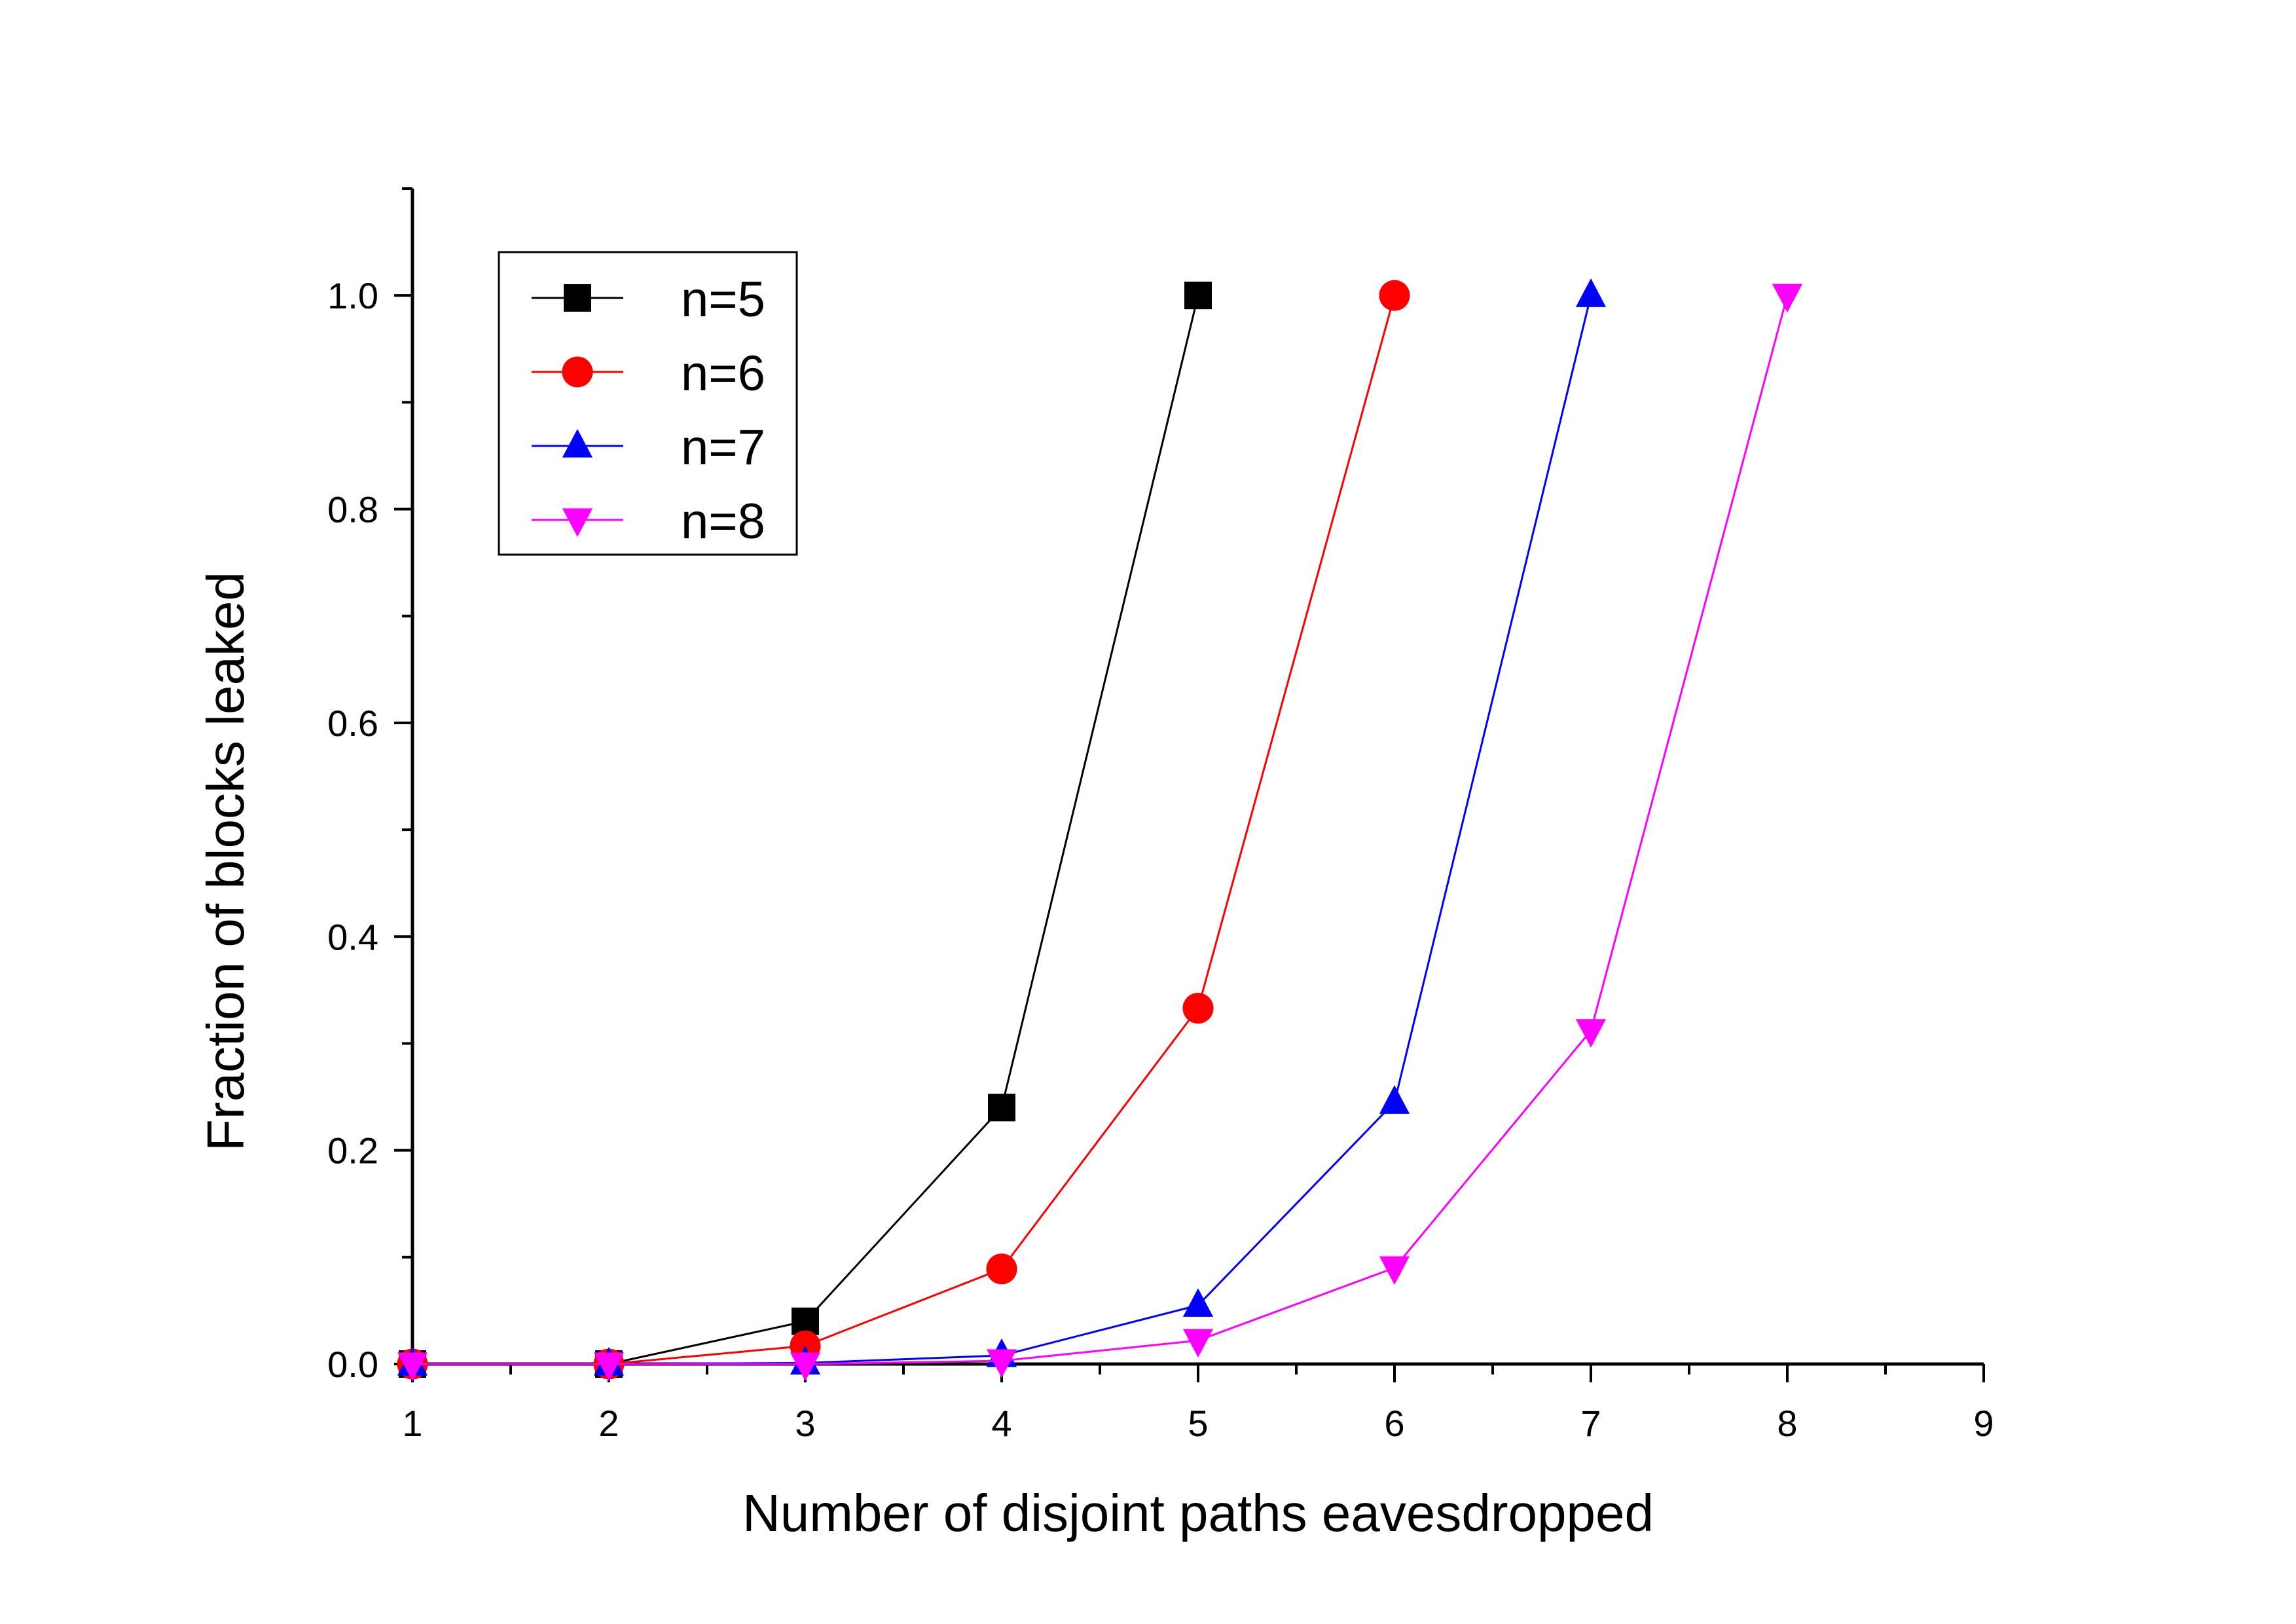 The height and width of the screenshot is (1624, 2296). What do you see at coordinates (352, 1151) in the screenshot?
I see `y-tick-label: 0.2` at bounding box center [352, 1151].